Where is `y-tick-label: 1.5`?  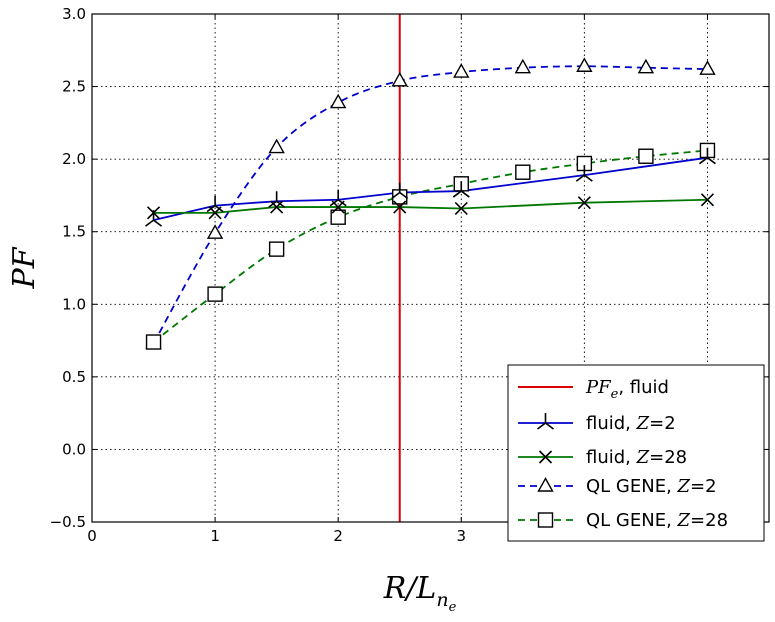
y-tick-label: 1.5 is located at coordinates (74, 232).